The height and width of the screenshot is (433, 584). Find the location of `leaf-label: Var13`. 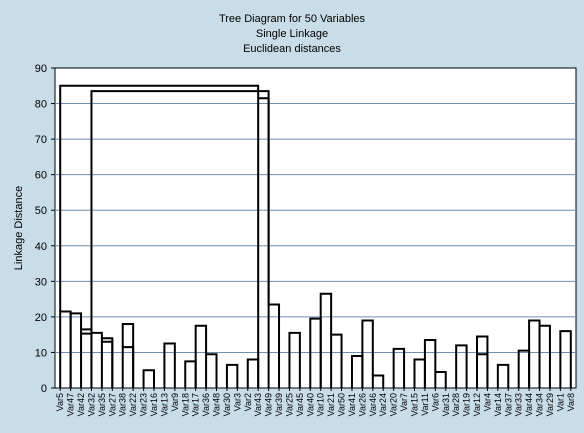

leaf-label: Var13 is located at coordinates (164, 404).